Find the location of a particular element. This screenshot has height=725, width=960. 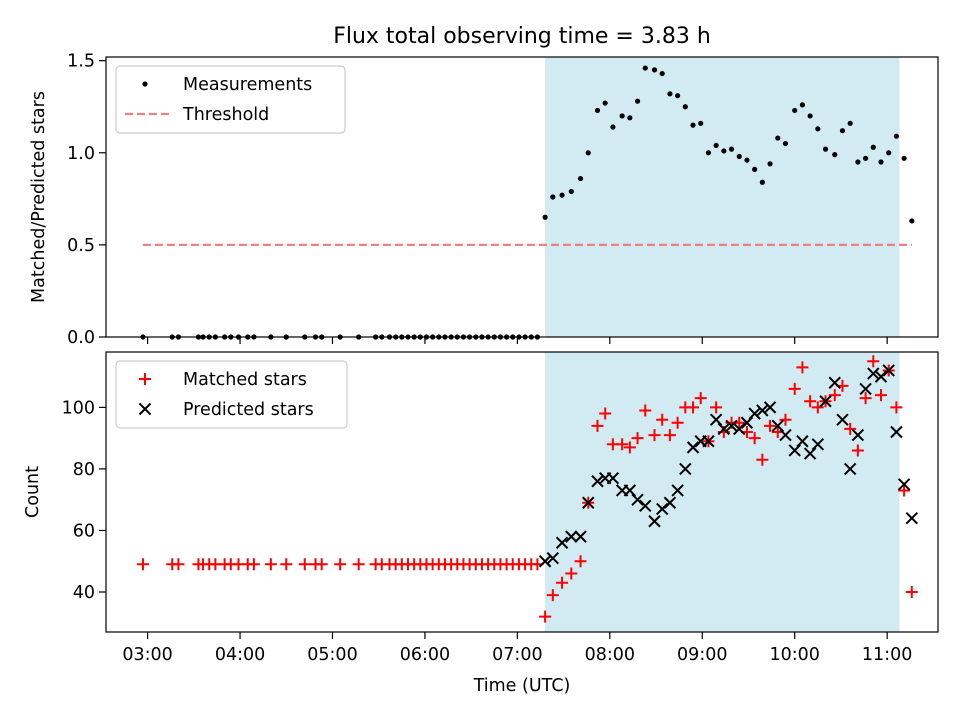

x-tick-label: 11:00 is located at coordinates (887, 655).